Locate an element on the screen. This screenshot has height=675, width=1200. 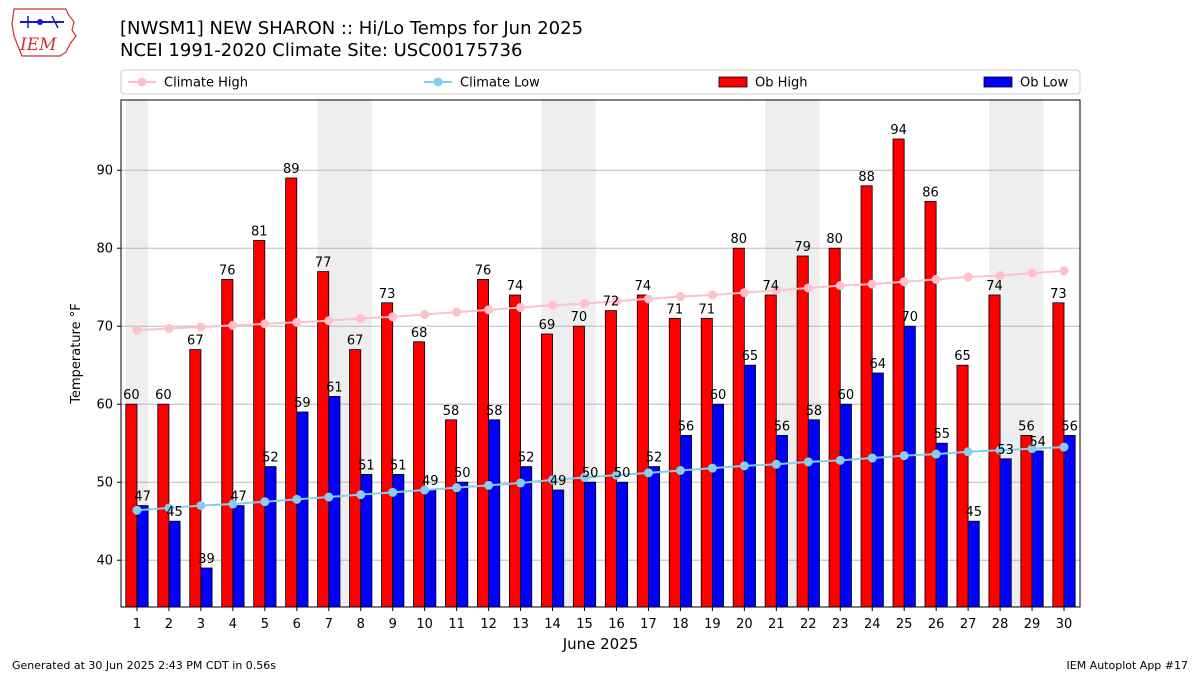
ob-high-label: 80 is located at coordinates (834, 239).